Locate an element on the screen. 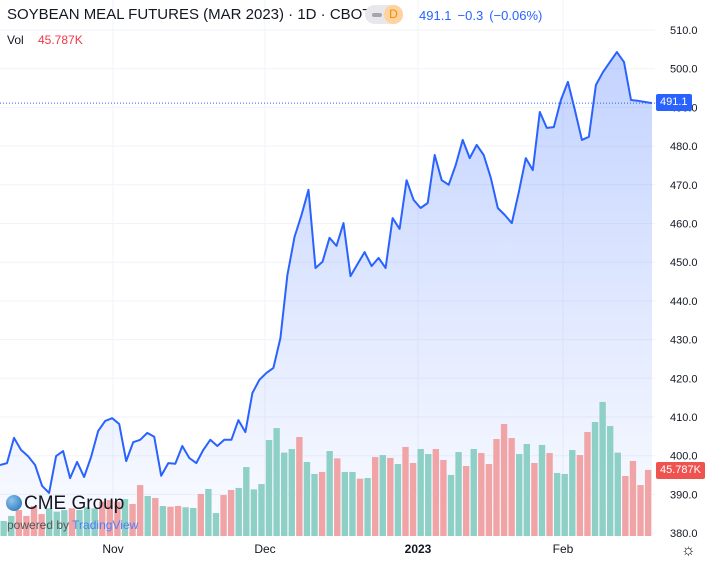  y-tick-label: 470.0 is located at coordinates (684, 186).